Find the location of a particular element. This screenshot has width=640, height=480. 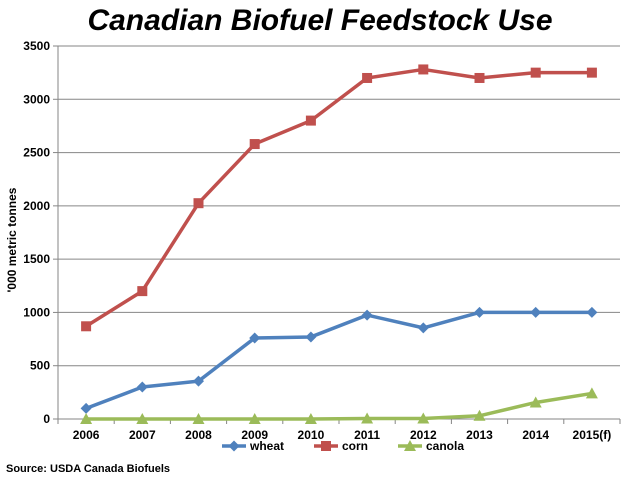

x-tick-label: 2006 is located at coordinates (86, 435).